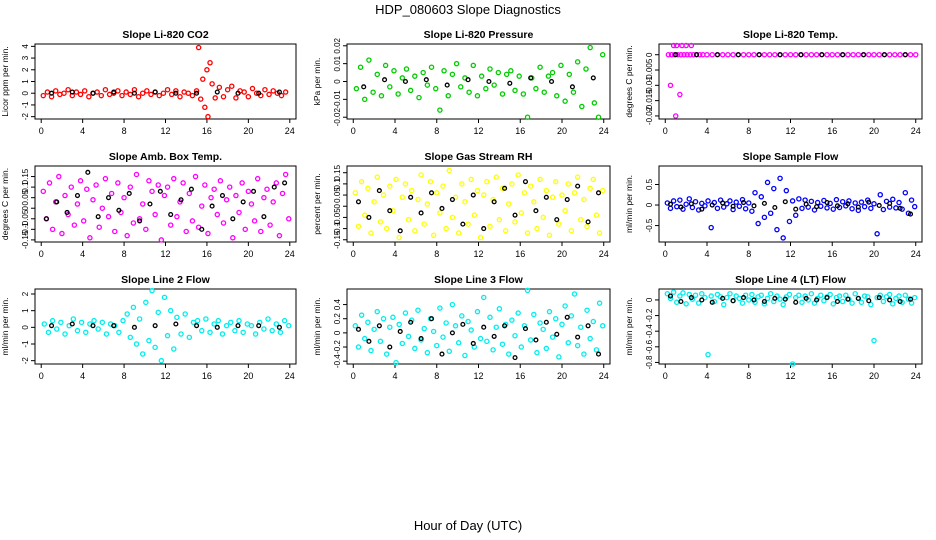 This screenshot has height=540, width=936. I want to click on series-average, so click(165, 325).